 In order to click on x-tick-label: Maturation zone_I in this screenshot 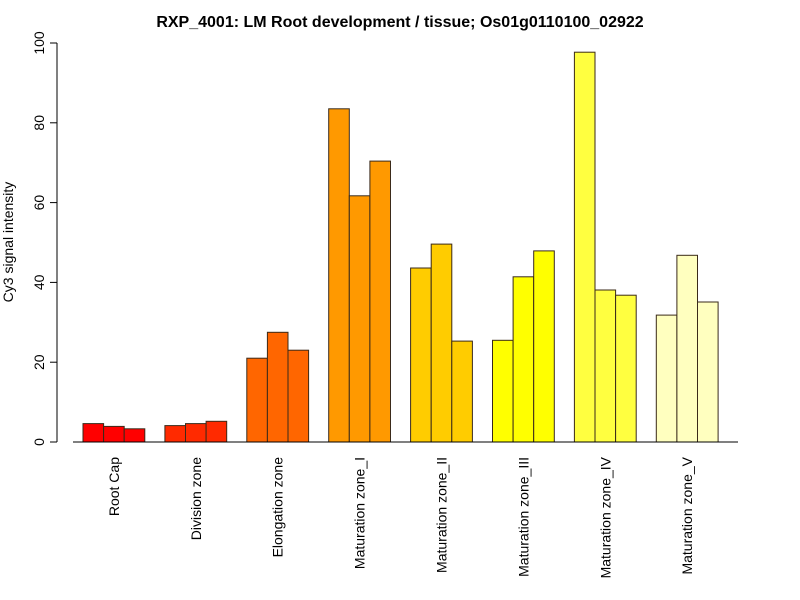, I will do `click(360, 513)`.